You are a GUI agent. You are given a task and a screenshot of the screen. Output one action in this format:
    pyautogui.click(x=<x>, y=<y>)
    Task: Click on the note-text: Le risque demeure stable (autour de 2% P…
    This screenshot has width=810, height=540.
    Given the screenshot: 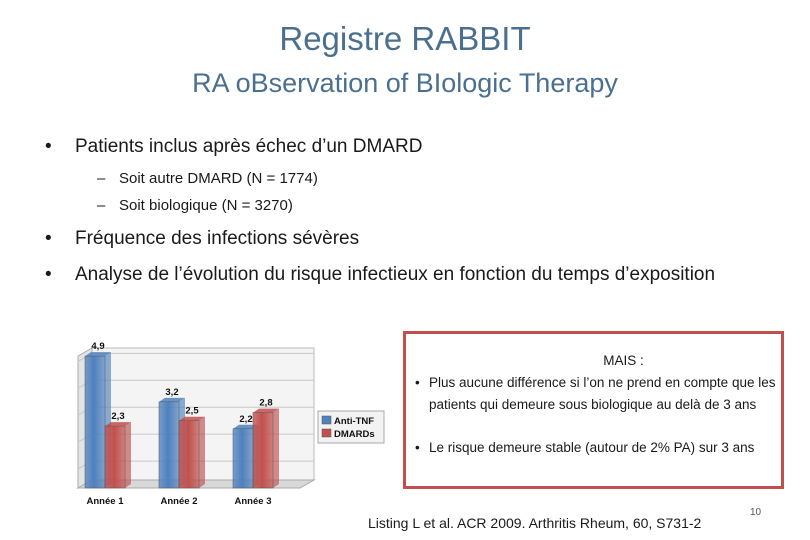 What is the action you would take?
    pyautogui.click(x=592, y=447)
    